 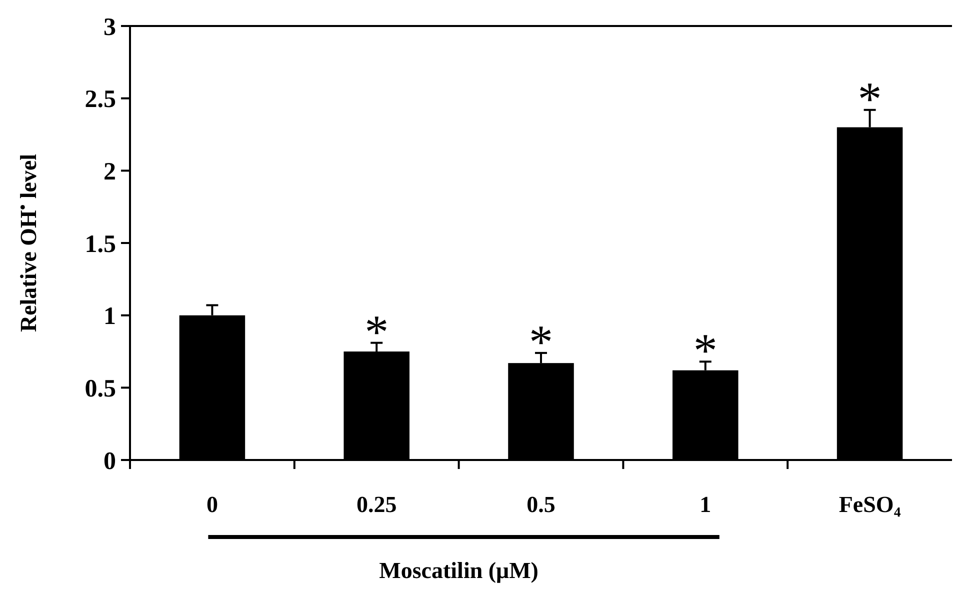 What do you see at coordinates (458, 570) in the screenshot?
I see `x-axis-title: Moscatilin (μM)` at bounding box center [458, 570].